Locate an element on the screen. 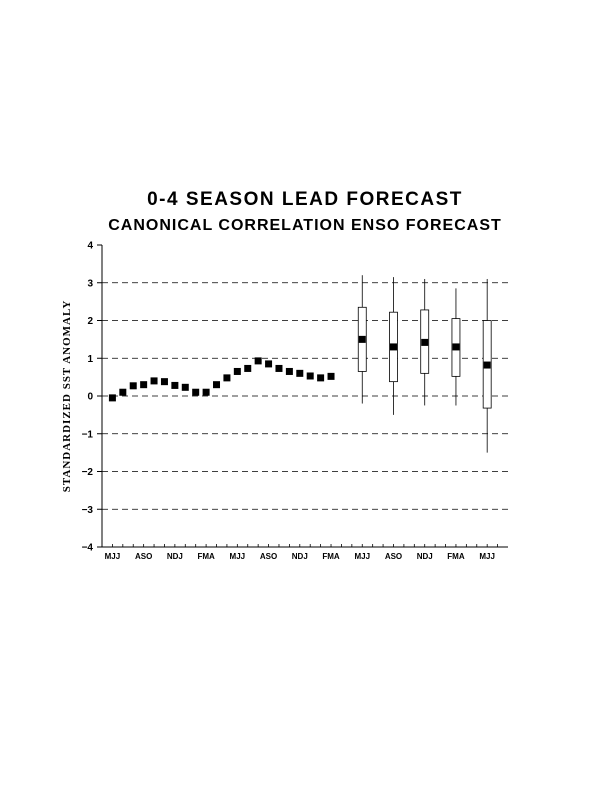  y-tick-label: −4 is located at coordinates (88, 548).